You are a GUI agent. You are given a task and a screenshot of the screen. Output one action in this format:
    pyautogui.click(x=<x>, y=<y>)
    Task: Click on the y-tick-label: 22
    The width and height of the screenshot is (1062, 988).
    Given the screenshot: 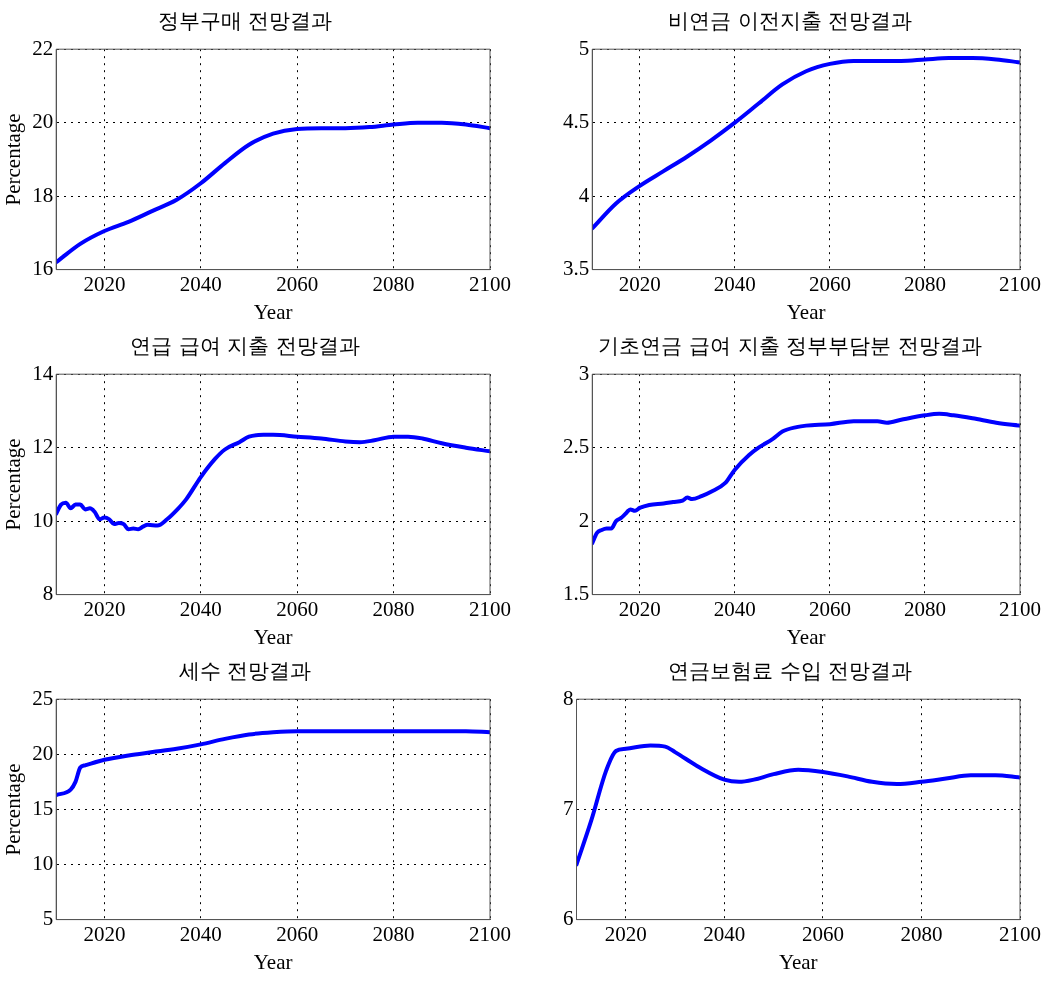 What is the action you would take?
    pyautogui.click(x=43, y=47)
    